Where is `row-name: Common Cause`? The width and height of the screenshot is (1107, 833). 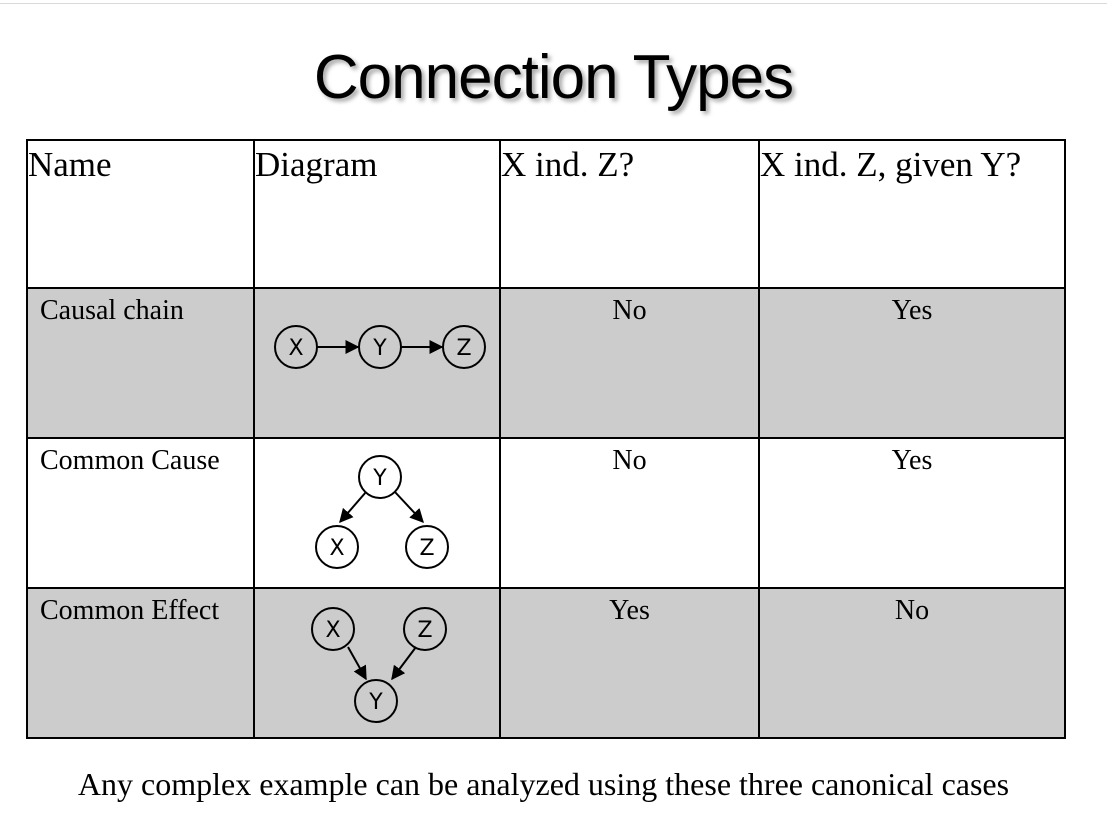 row-name: Common Cause is located at coordinates (140, 513).